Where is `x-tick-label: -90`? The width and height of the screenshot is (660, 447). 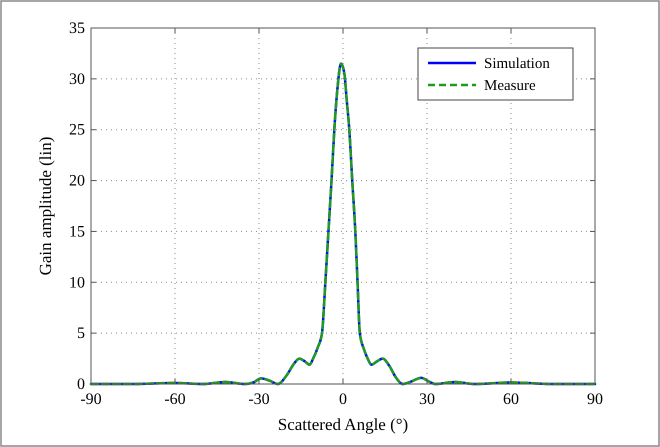 x-tick-label: -90 is located at coordinates (91, 399).